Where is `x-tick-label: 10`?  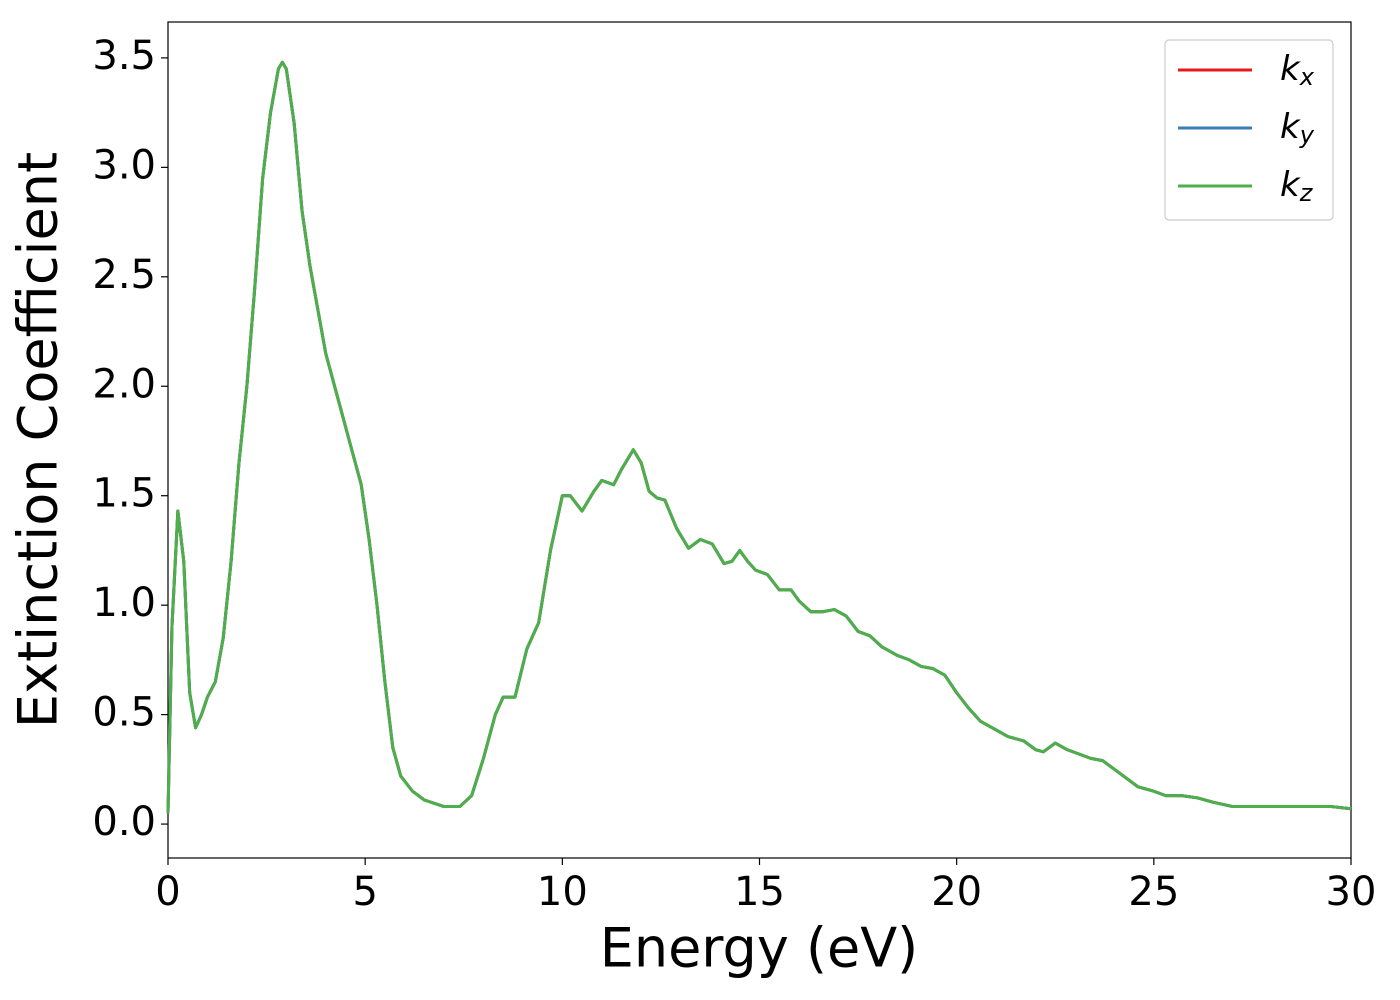
x-tick-label: 10 is located at coordinates (562, 892).